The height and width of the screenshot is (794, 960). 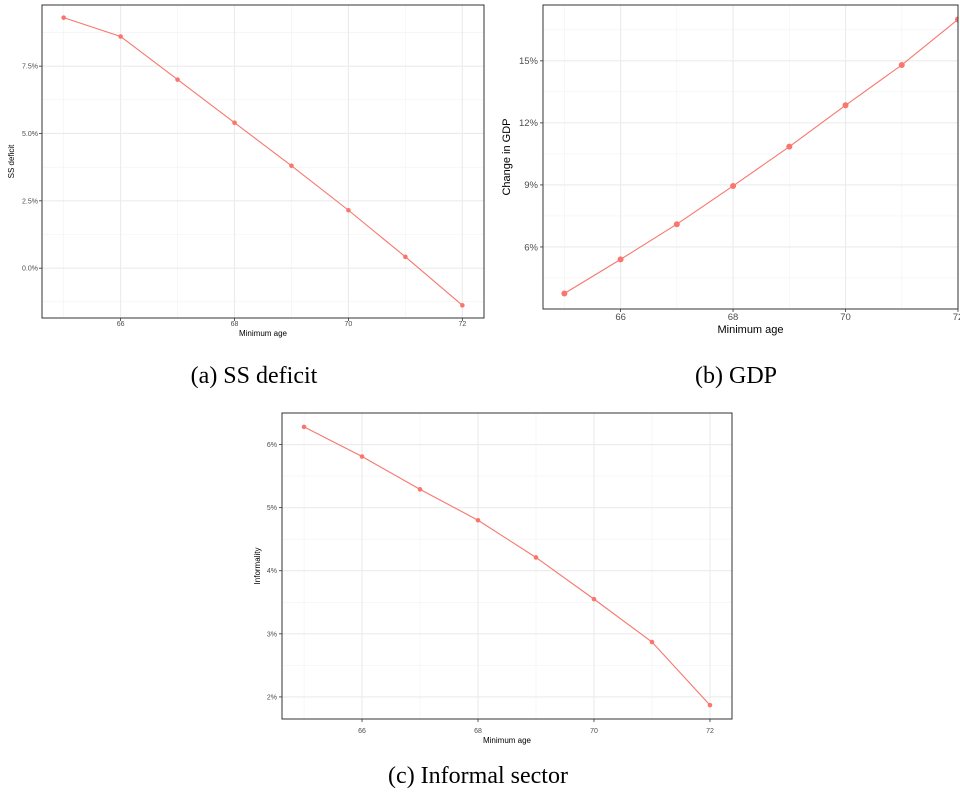 I want to click on y-tick-label: 15%, so click(x=529, y=61).